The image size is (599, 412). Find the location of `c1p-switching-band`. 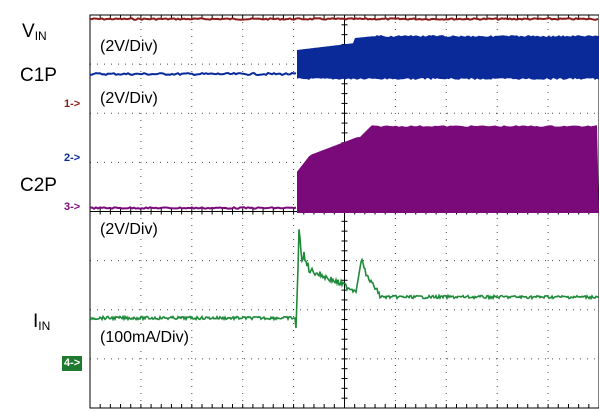

c1p-switching-band is located at coordinates (448, 57).